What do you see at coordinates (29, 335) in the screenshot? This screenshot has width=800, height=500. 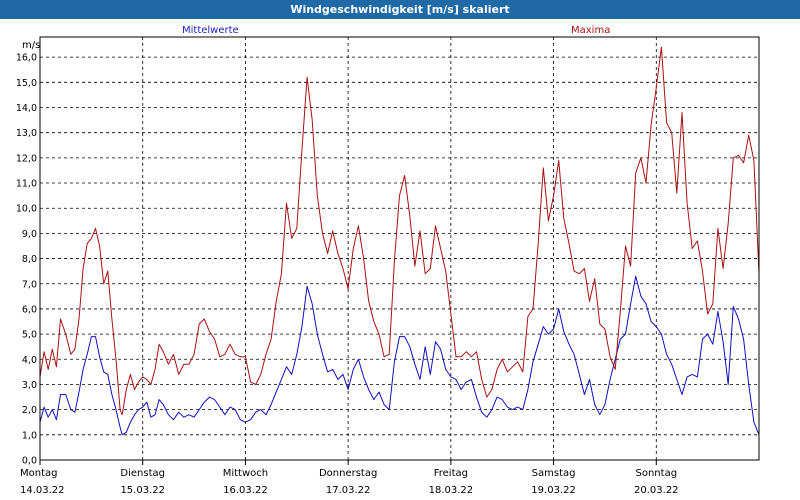 I see `y-tick-label: 5,0` at bounding box center [29, 335].